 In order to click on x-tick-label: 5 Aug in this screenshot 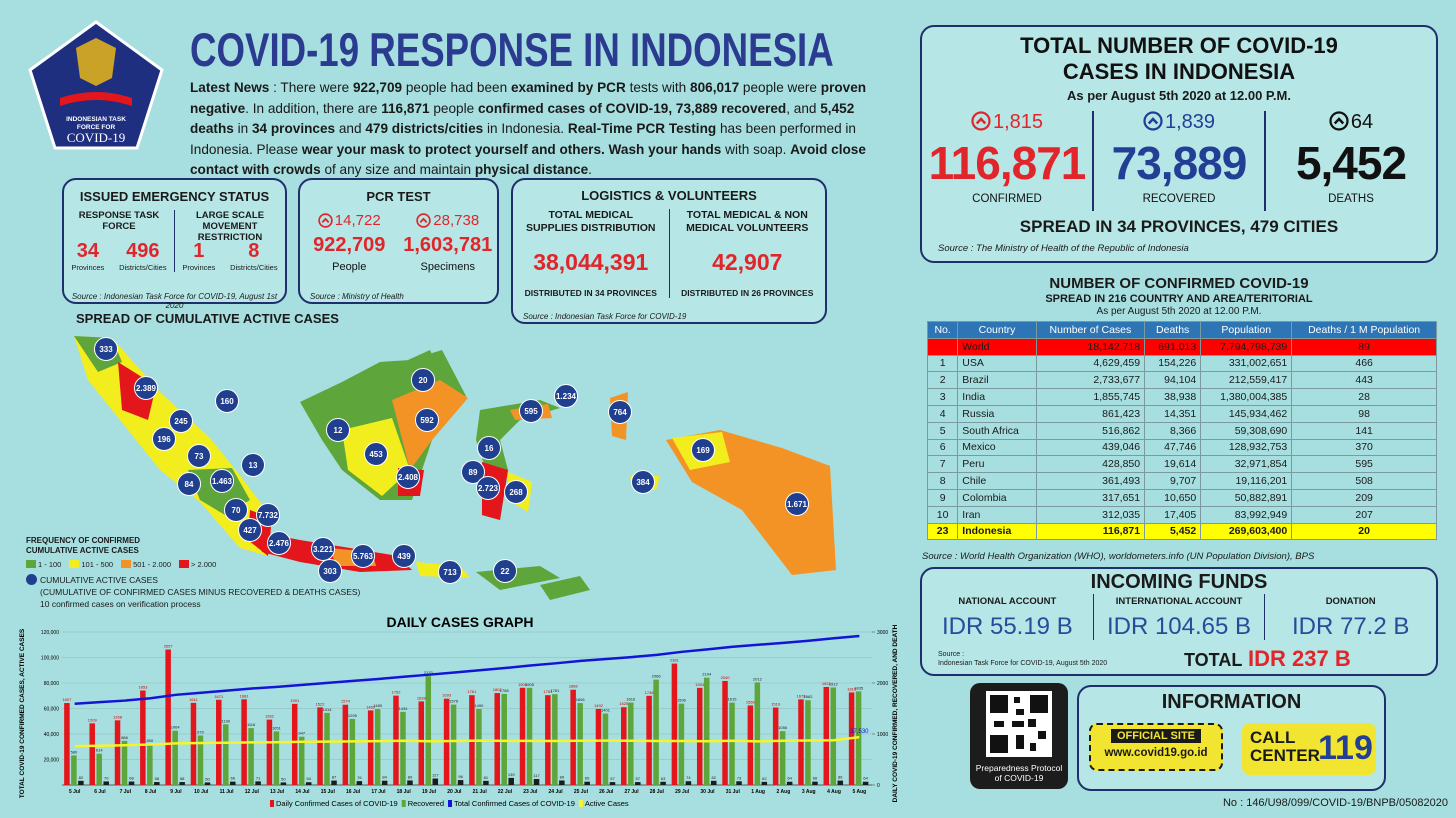, I will do `click(859, 792)`.